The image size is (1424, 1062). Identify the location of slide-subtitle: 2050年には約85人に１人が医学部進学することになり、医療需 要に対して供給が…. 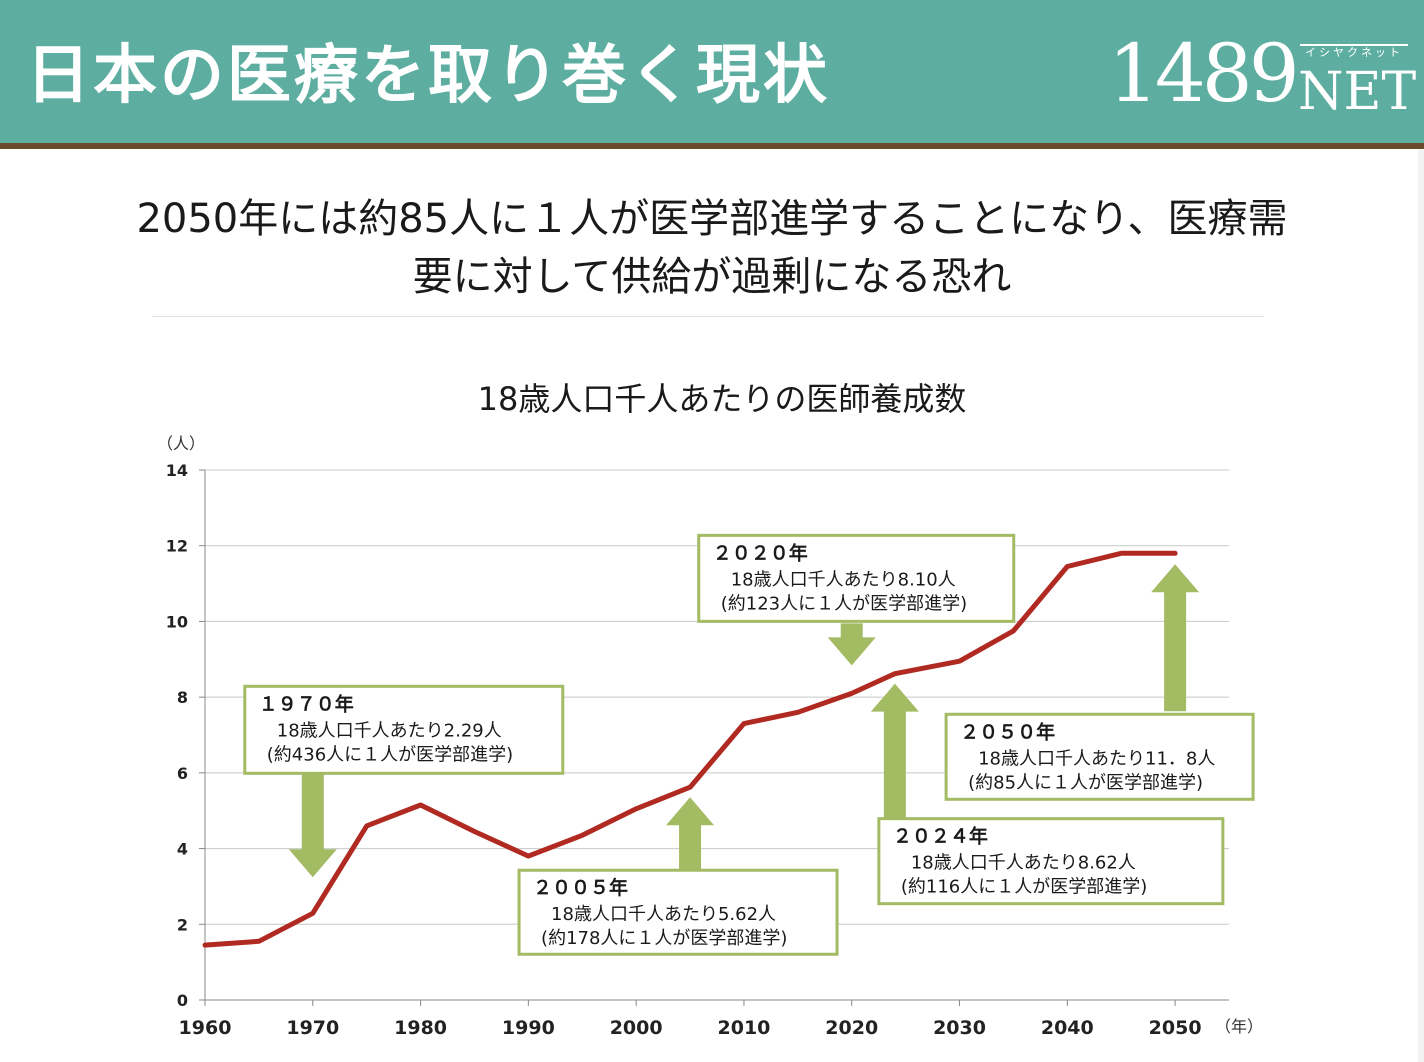
(712, 248).